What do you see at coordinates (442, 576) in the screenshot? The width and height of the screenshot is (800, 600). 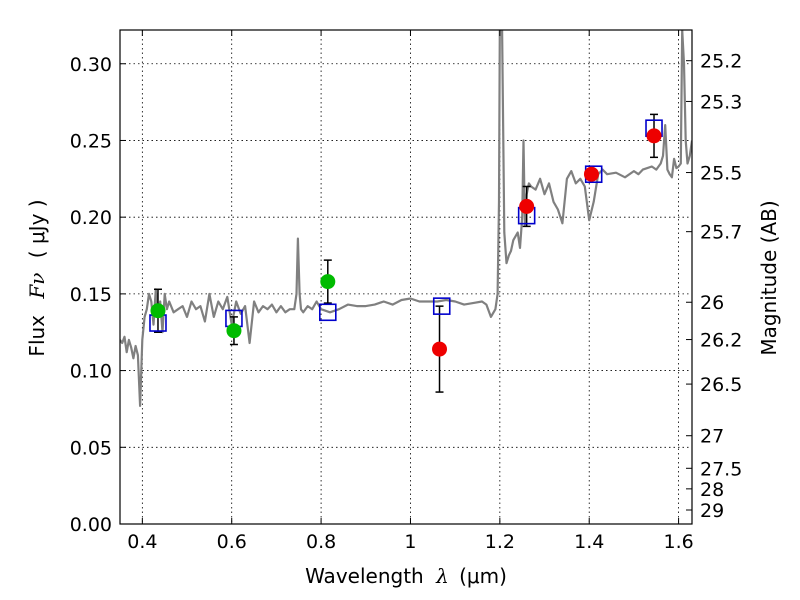 I see `x-axis-label-symbol: λ` at bounding box center [442, 576].